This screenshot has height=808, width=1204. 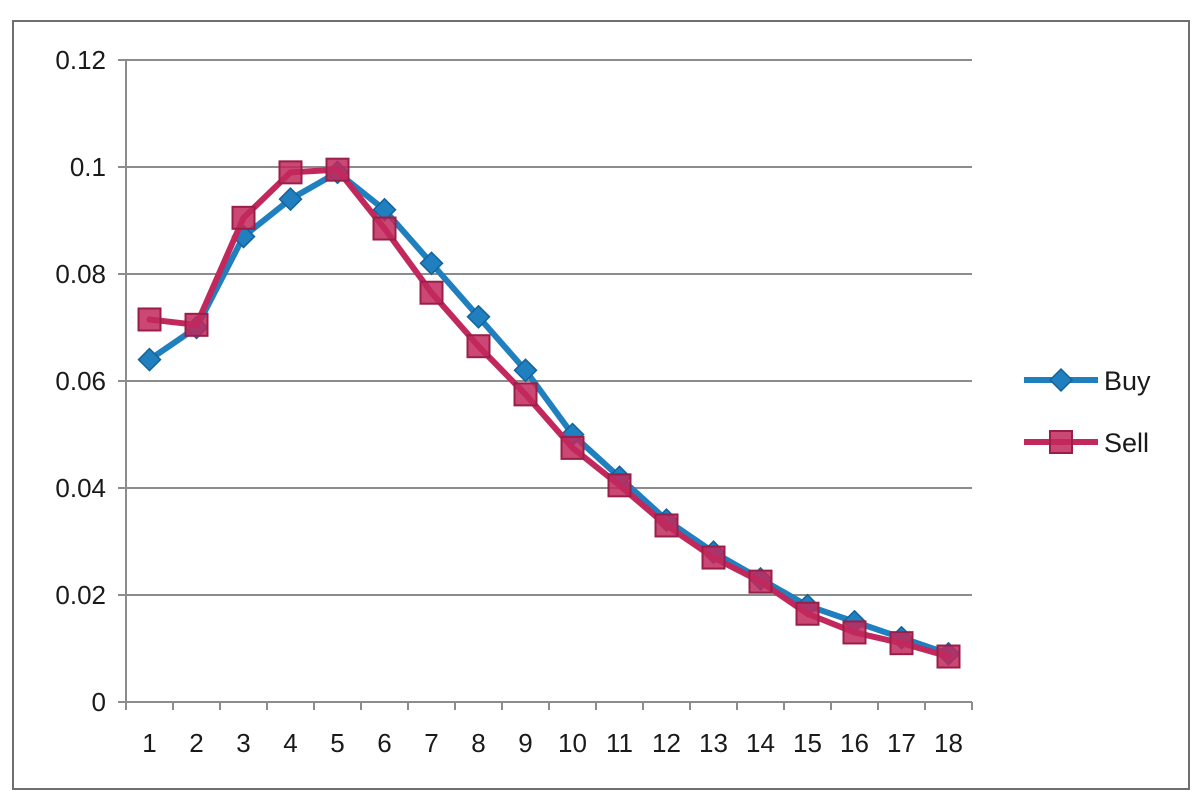 What do you see at coordinates (1087, 412) in the screenshot?
I see `legend: Buy Sell` at bounding box center [1087, 412].